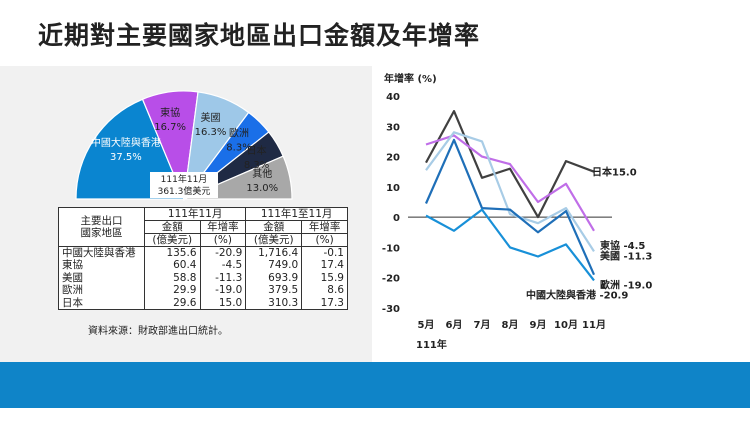 The width and height of the screenshot is (750, 422). What do you see at coordinates (184, 179) in the screenshot?
I see `pie-center-label: 111年11月` at bounding box center [184, 179].